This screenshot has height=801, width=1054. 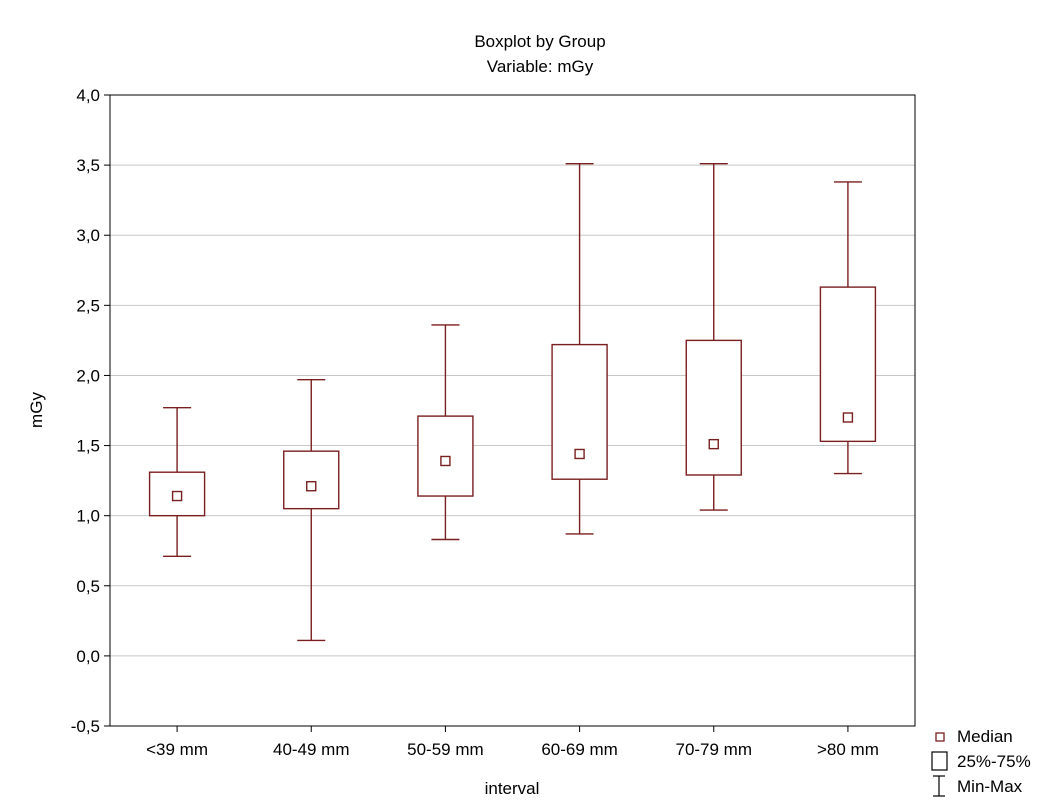 I want to click on y-tick-label: 3,5, so click(x=88, y=165).